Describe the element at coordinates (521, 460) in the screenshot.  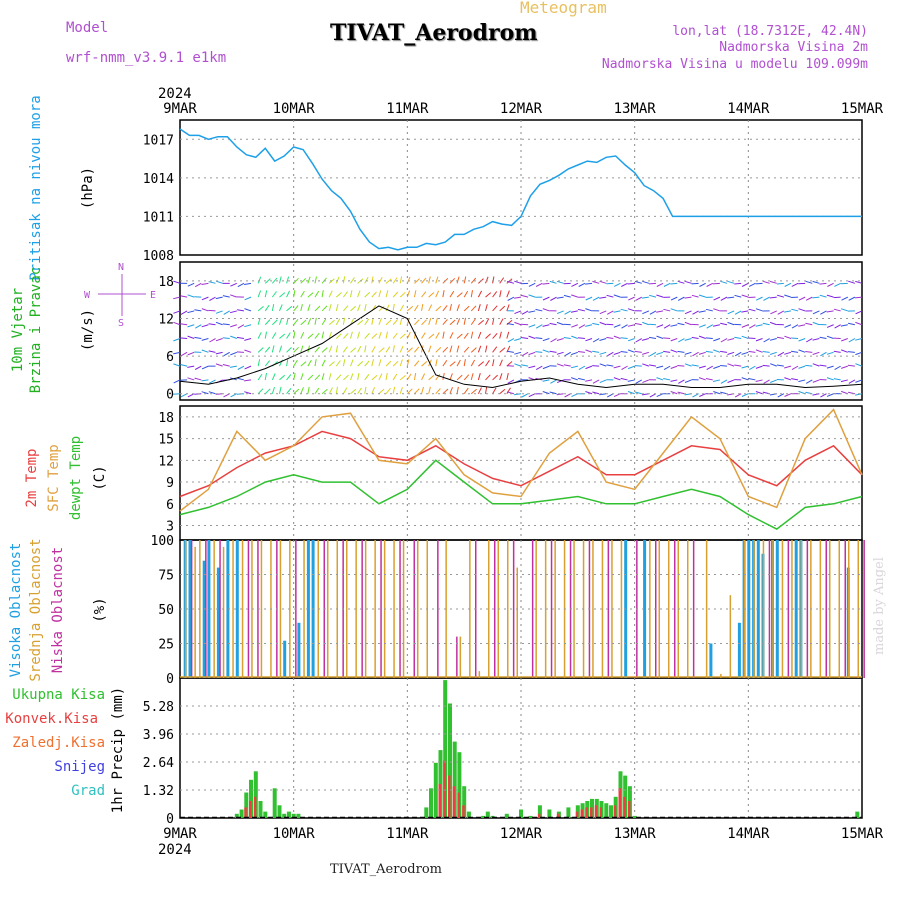
I see `temp-sfc-line` at that location.